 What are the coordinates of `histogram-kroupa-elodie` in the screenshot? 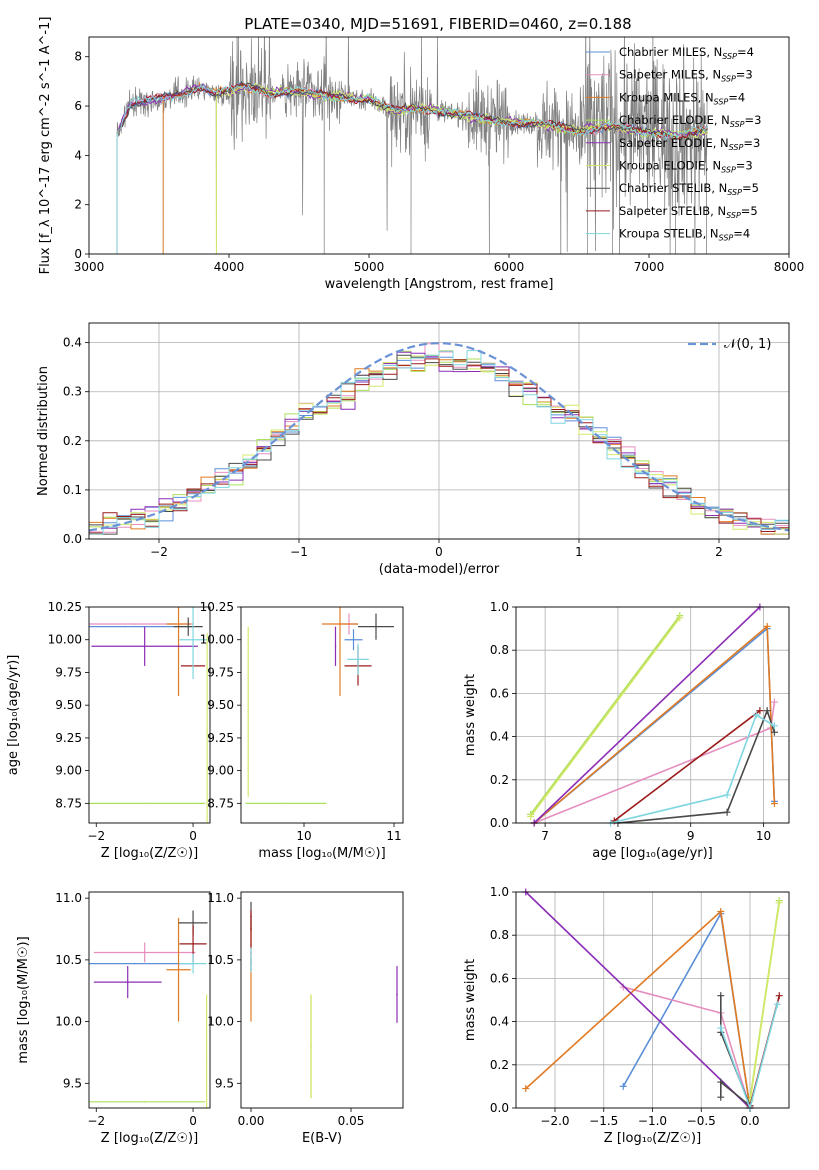 It's located at (439, 442).